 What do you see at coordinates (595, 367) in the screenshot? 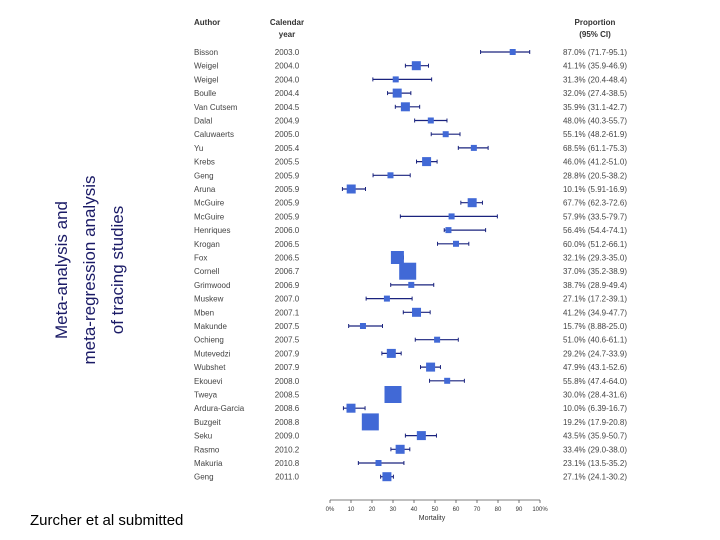
I see `study-proportion: 47.9% (43.1-52.6)` at bounding box center [595, 367].